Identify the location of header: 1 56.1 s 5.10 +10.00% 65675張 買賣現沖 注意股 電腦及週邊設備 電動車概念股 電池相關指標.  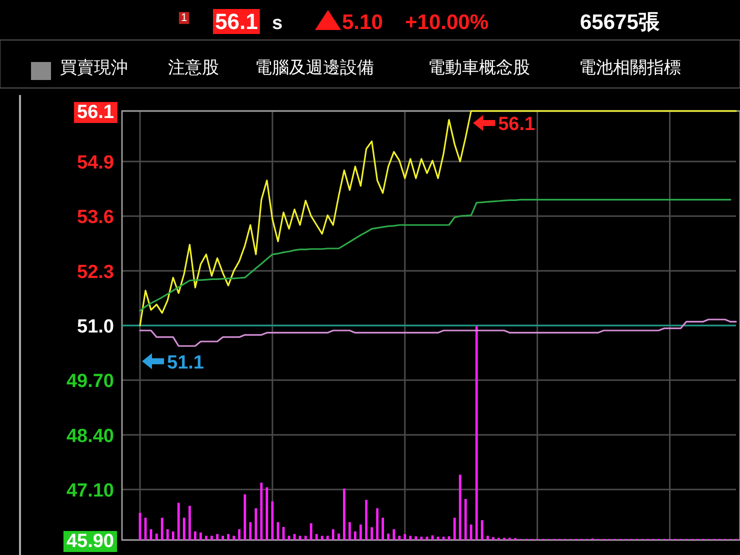
(370, 48).